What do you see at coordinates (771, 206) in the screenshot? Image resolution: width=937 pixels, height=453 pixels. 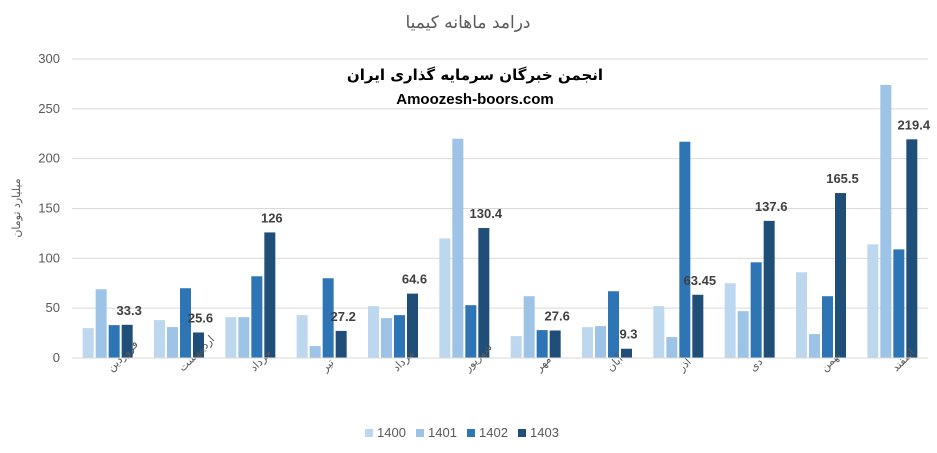 I see `data-label: 137.6` at bounding box center [771, 206].